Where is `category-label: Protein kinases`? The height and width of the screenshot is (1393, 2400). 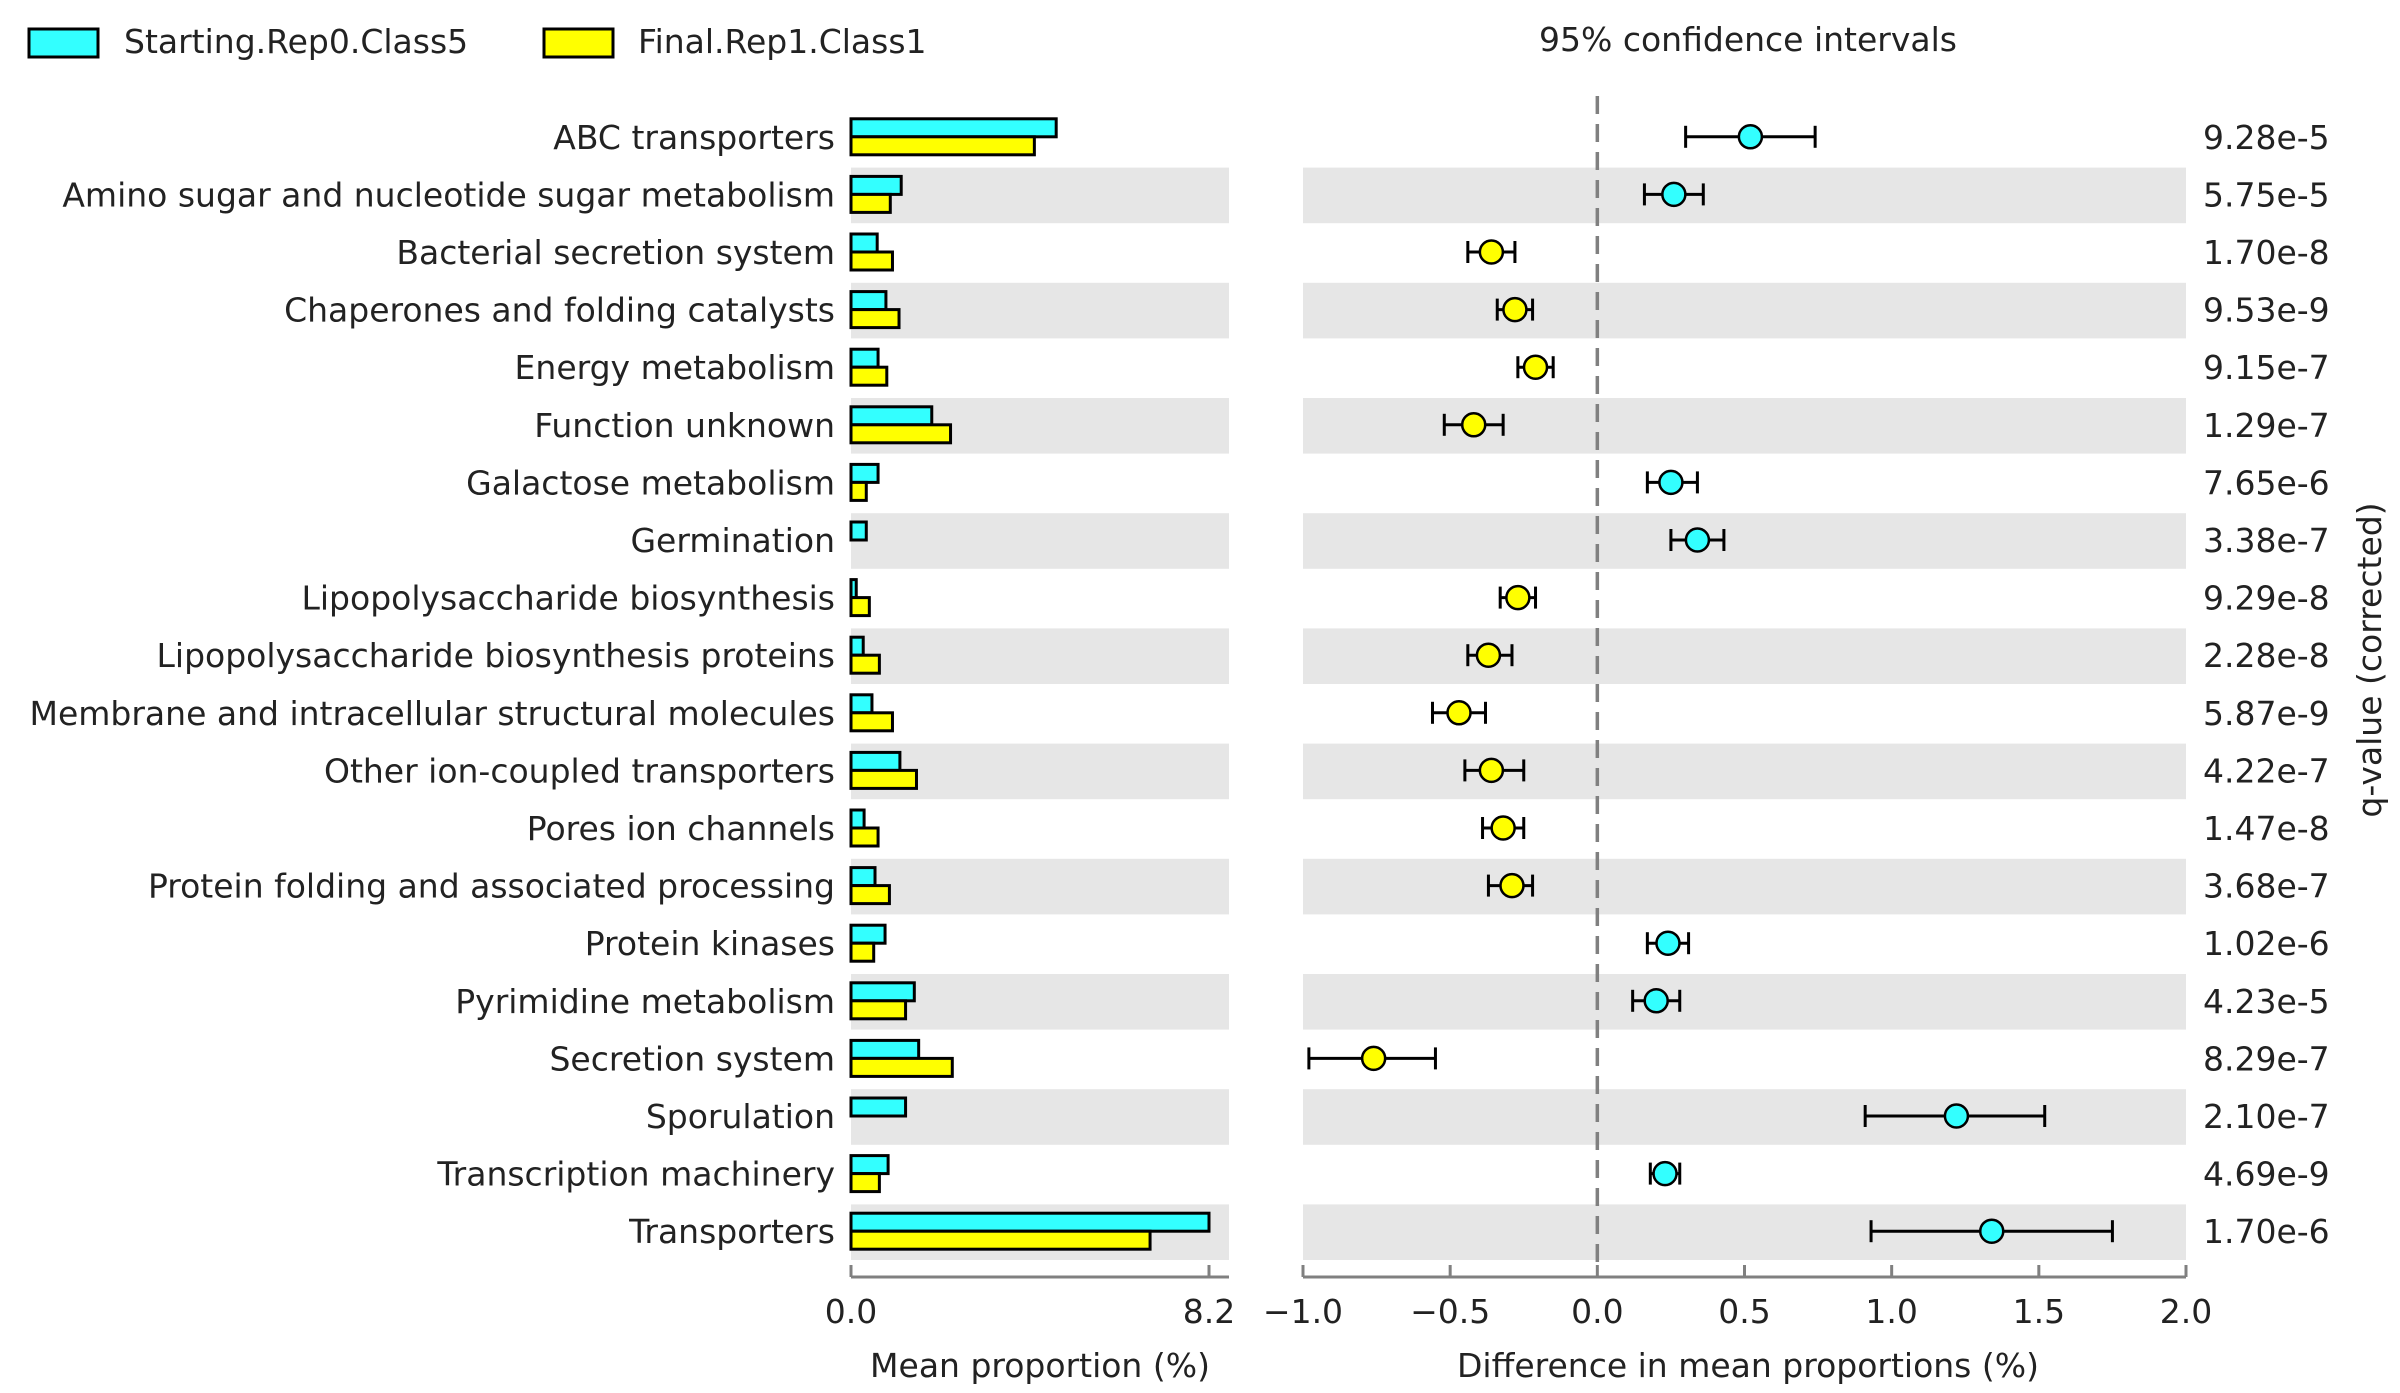
category-label: Protein kinases is located at coordinates (710, 943).